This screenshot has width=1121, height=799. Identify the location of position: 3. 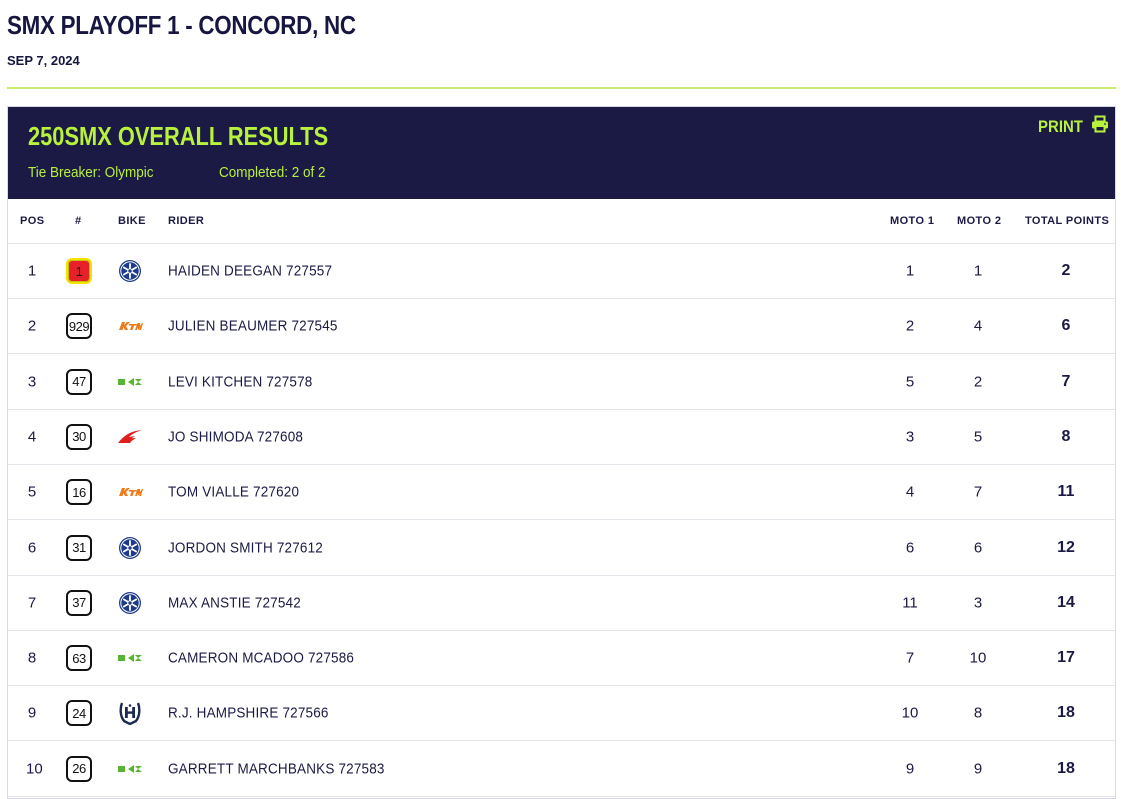
(32, 382).